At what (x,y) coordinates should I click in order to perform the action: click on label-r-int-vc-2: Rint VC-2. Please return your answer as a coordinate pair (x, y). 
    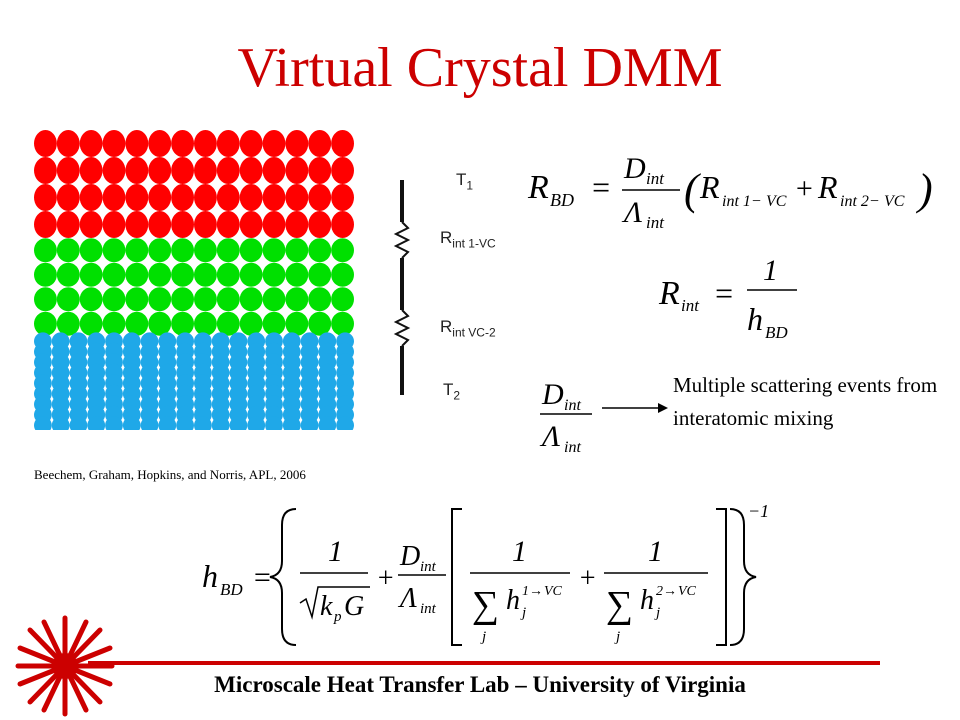
    Looking at the image, I should click on (468, 328).